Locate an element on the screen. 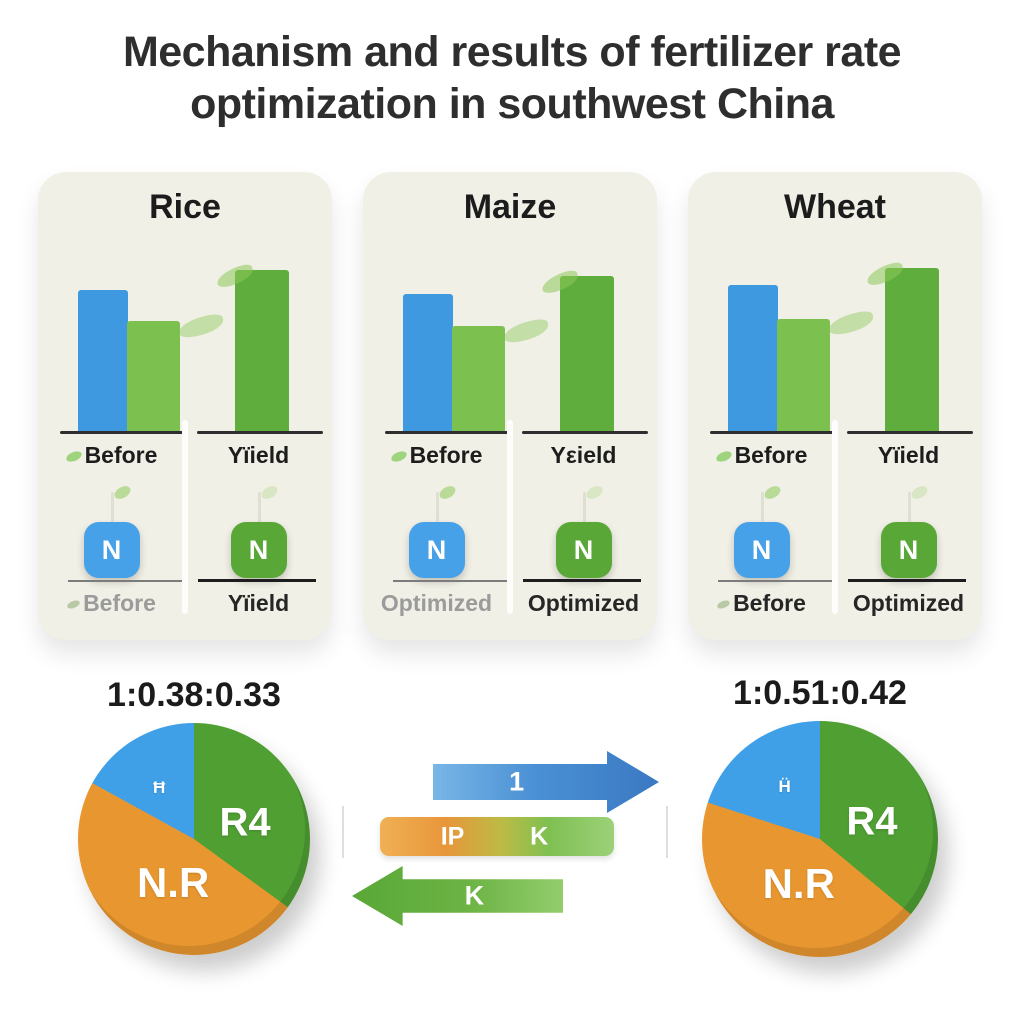 This screenshot has height=1024, width=1024. card-title: Rice is located at coordinates (185, 207).